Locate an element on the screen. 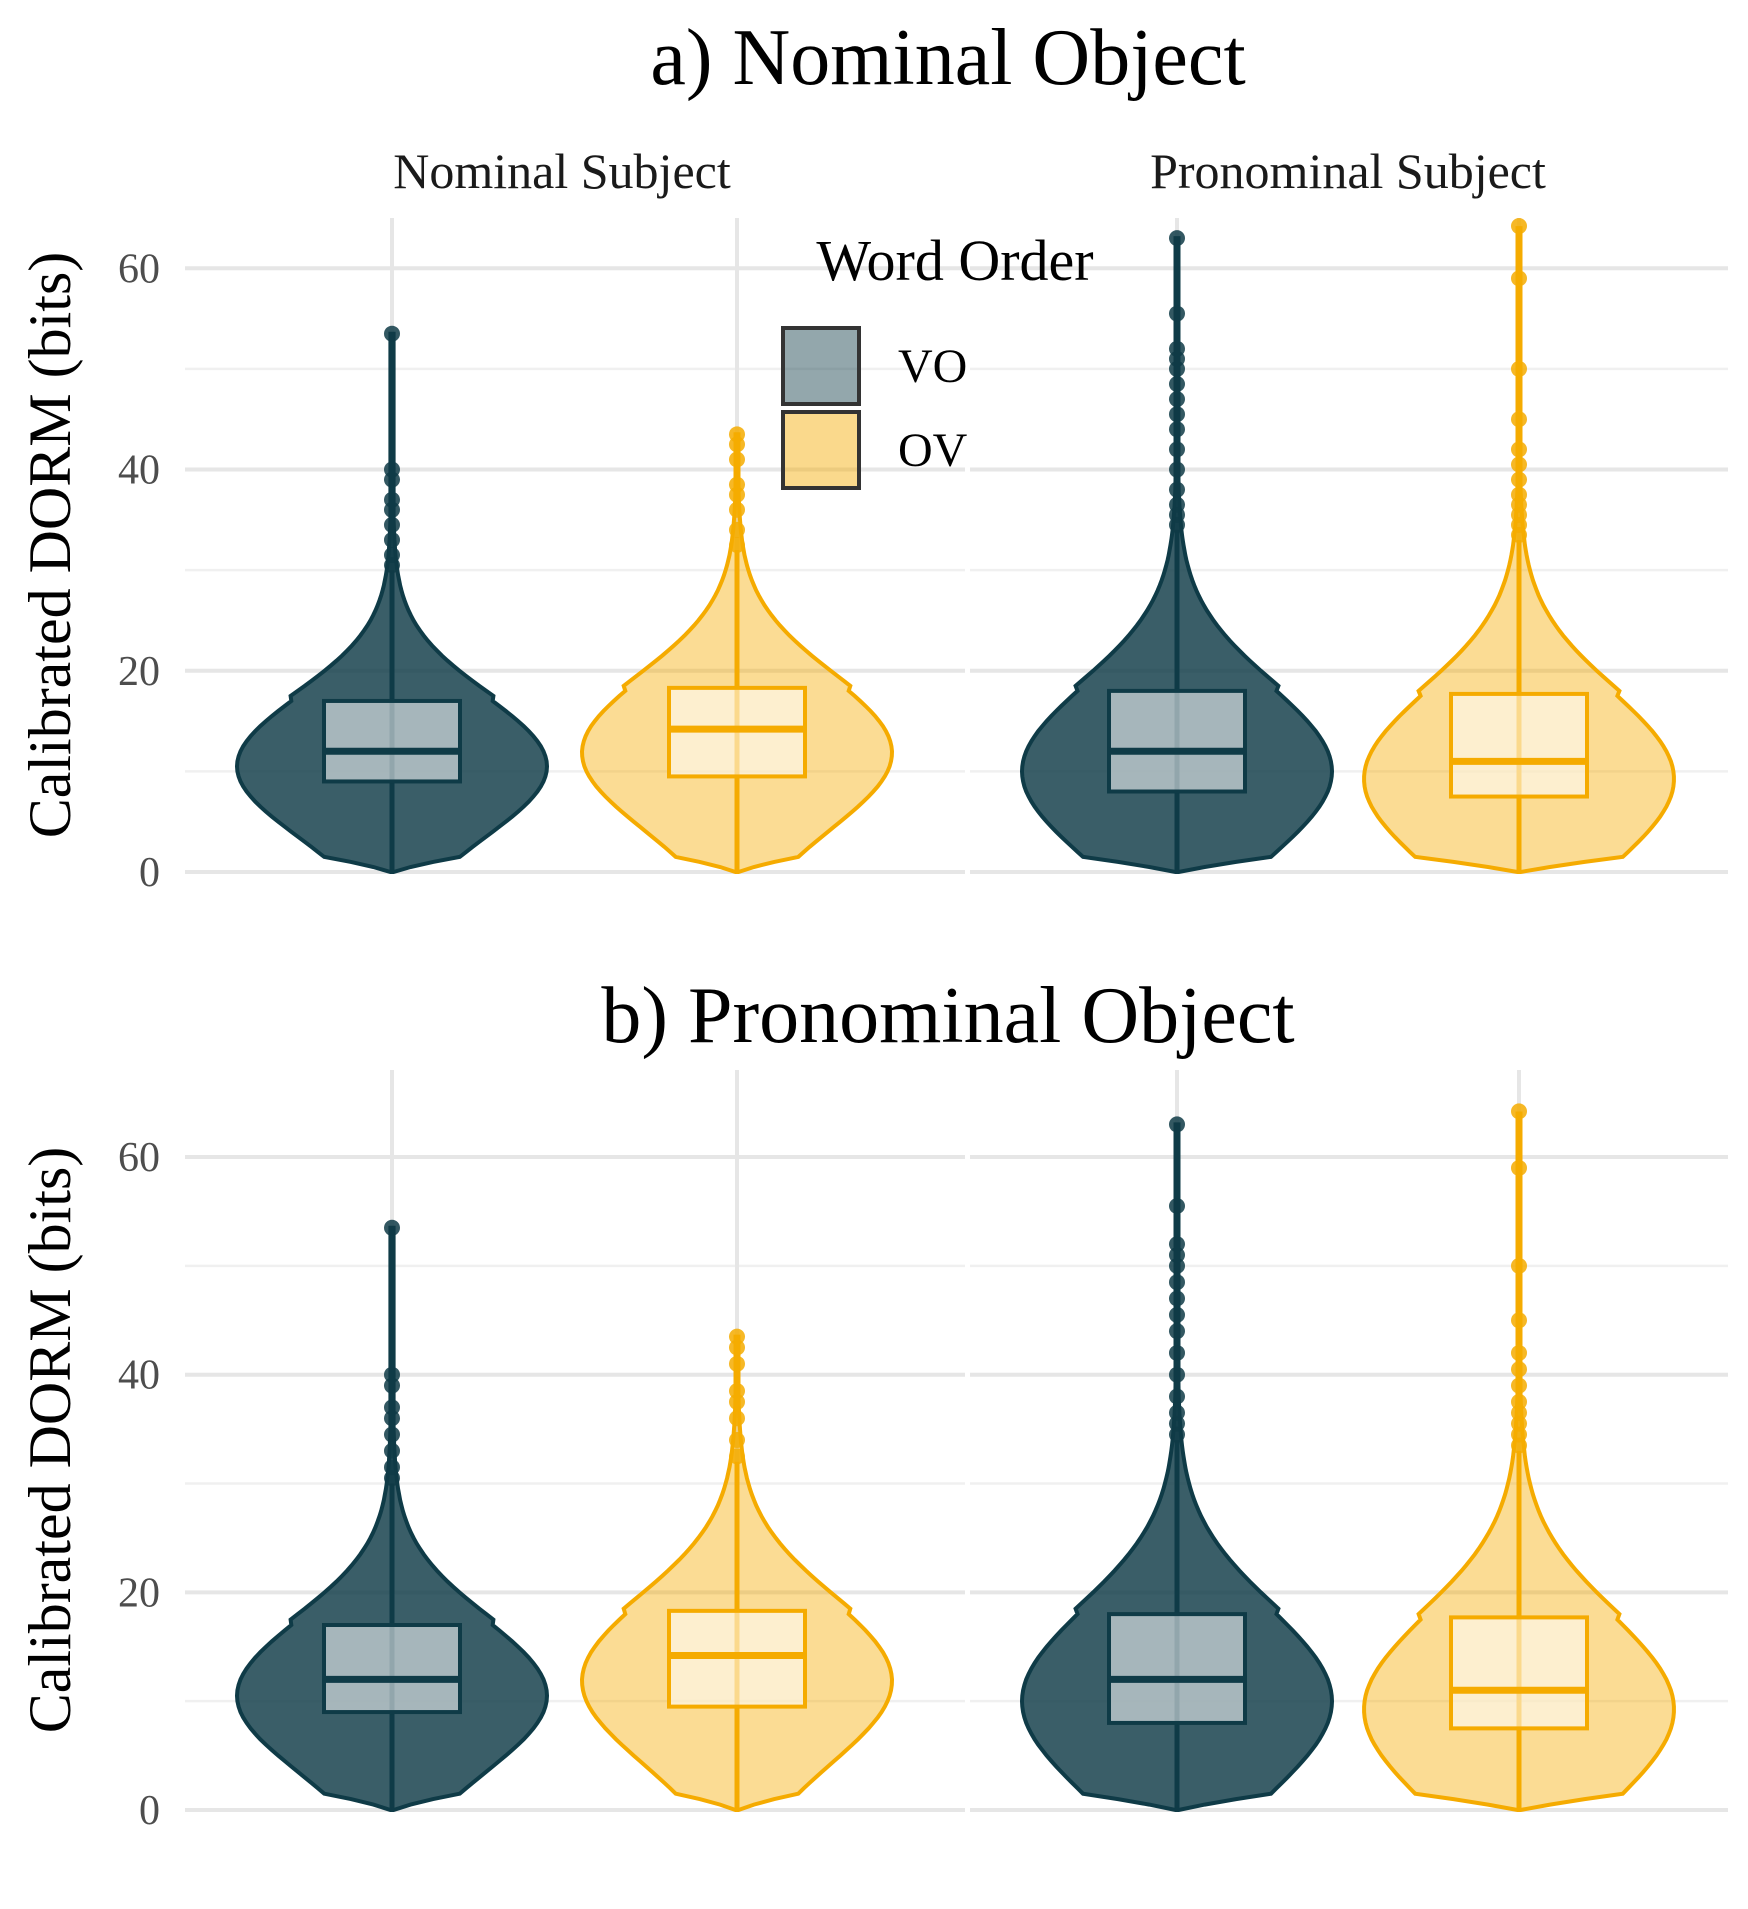 The width and height of the screenshot is (1748, 1909). facet-label: Pronominal Subject is located at coordinates (1348, 171).